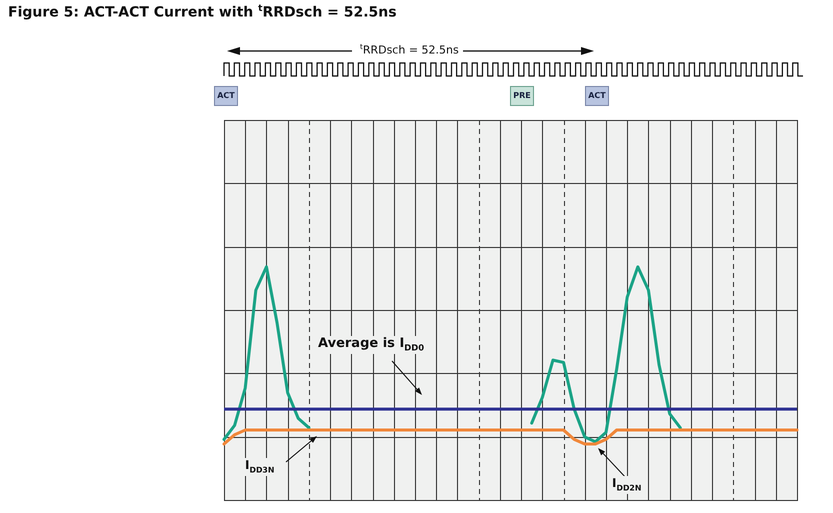 This screenshot has width=833, height=513. I want to click on annotation: I$_{DD3N}$, so click(259, 467).